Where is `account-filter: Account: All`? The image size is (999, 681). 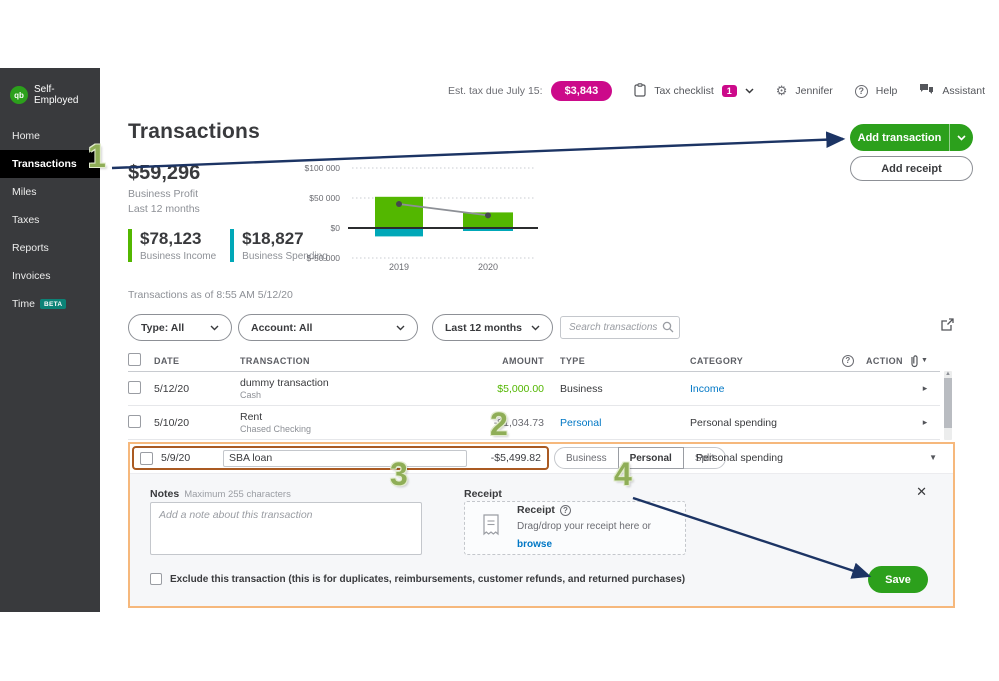 account-filter: Account: All is located at coordinates (328, 327).